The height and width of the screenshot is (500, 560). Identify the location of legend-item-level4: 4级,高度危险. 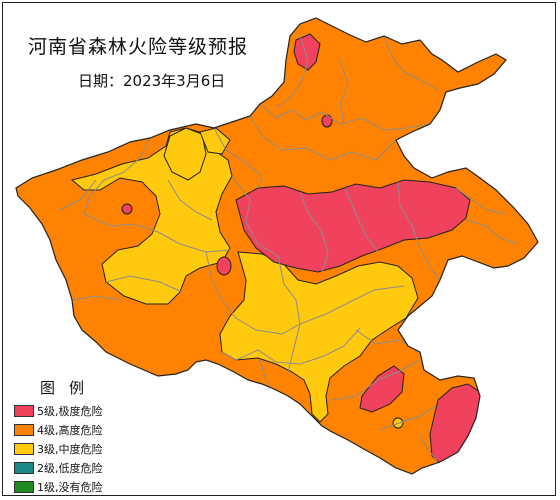
(58, 430).